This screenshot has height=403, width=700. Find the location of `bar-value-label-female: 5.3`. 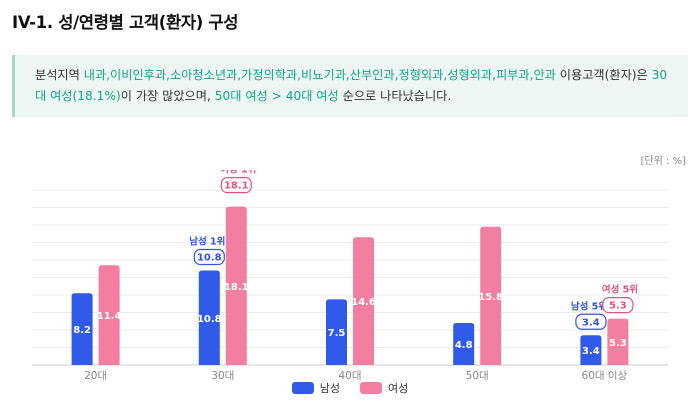

bar-value-label-female: 5.3 is located at coordinates (618, 343).